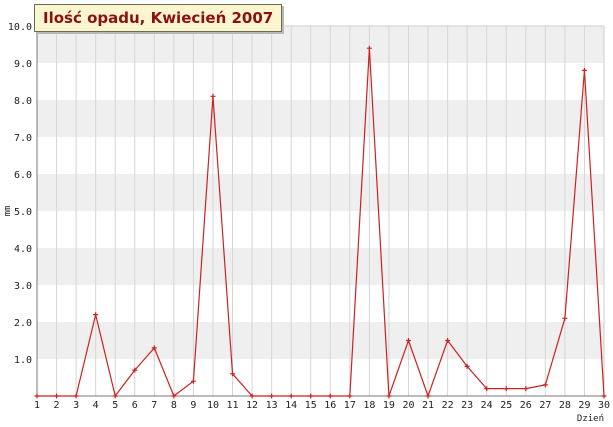  What do you see at coordinates (604, 405) in the screenshot?
I see `x-tick-label: 30` at bounding box center [604, 405].